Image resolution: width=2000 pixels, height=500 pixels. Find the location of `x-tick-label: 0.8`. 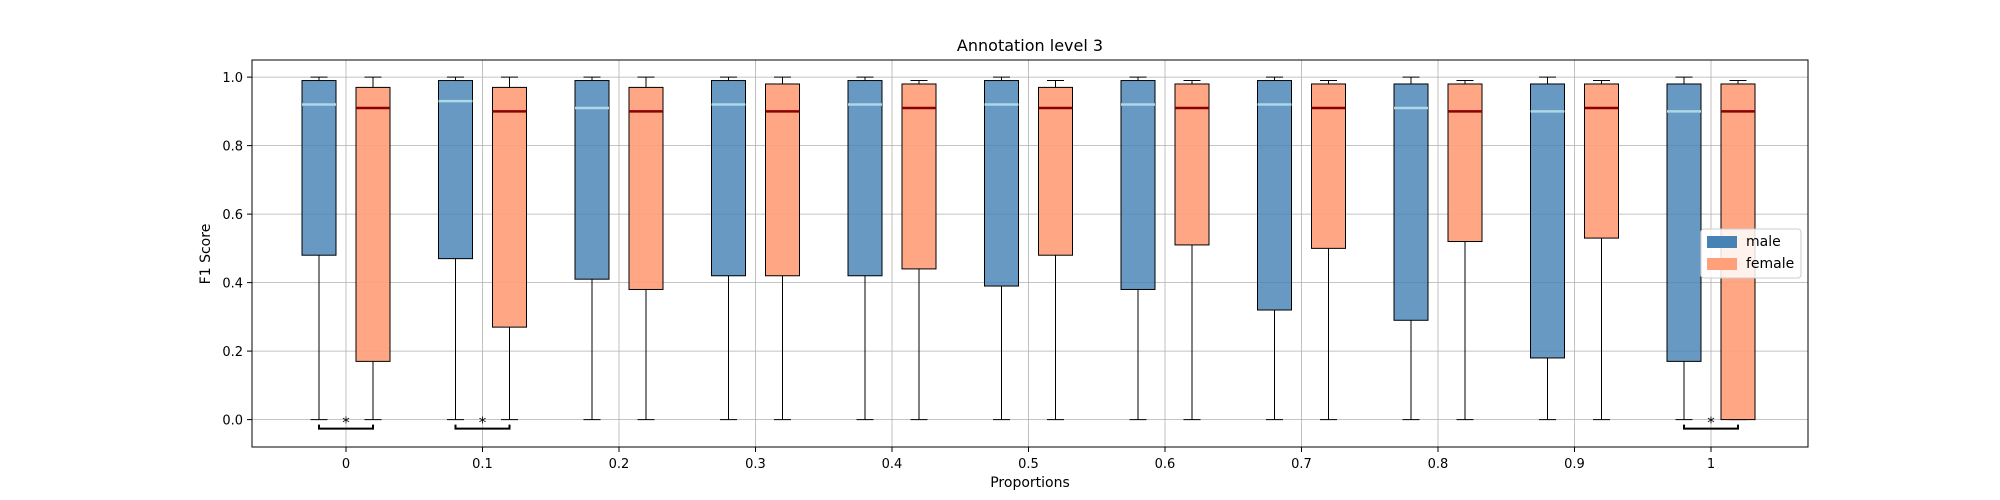

x-tick-label: 0.8 is located at coordinates (1438, 464).